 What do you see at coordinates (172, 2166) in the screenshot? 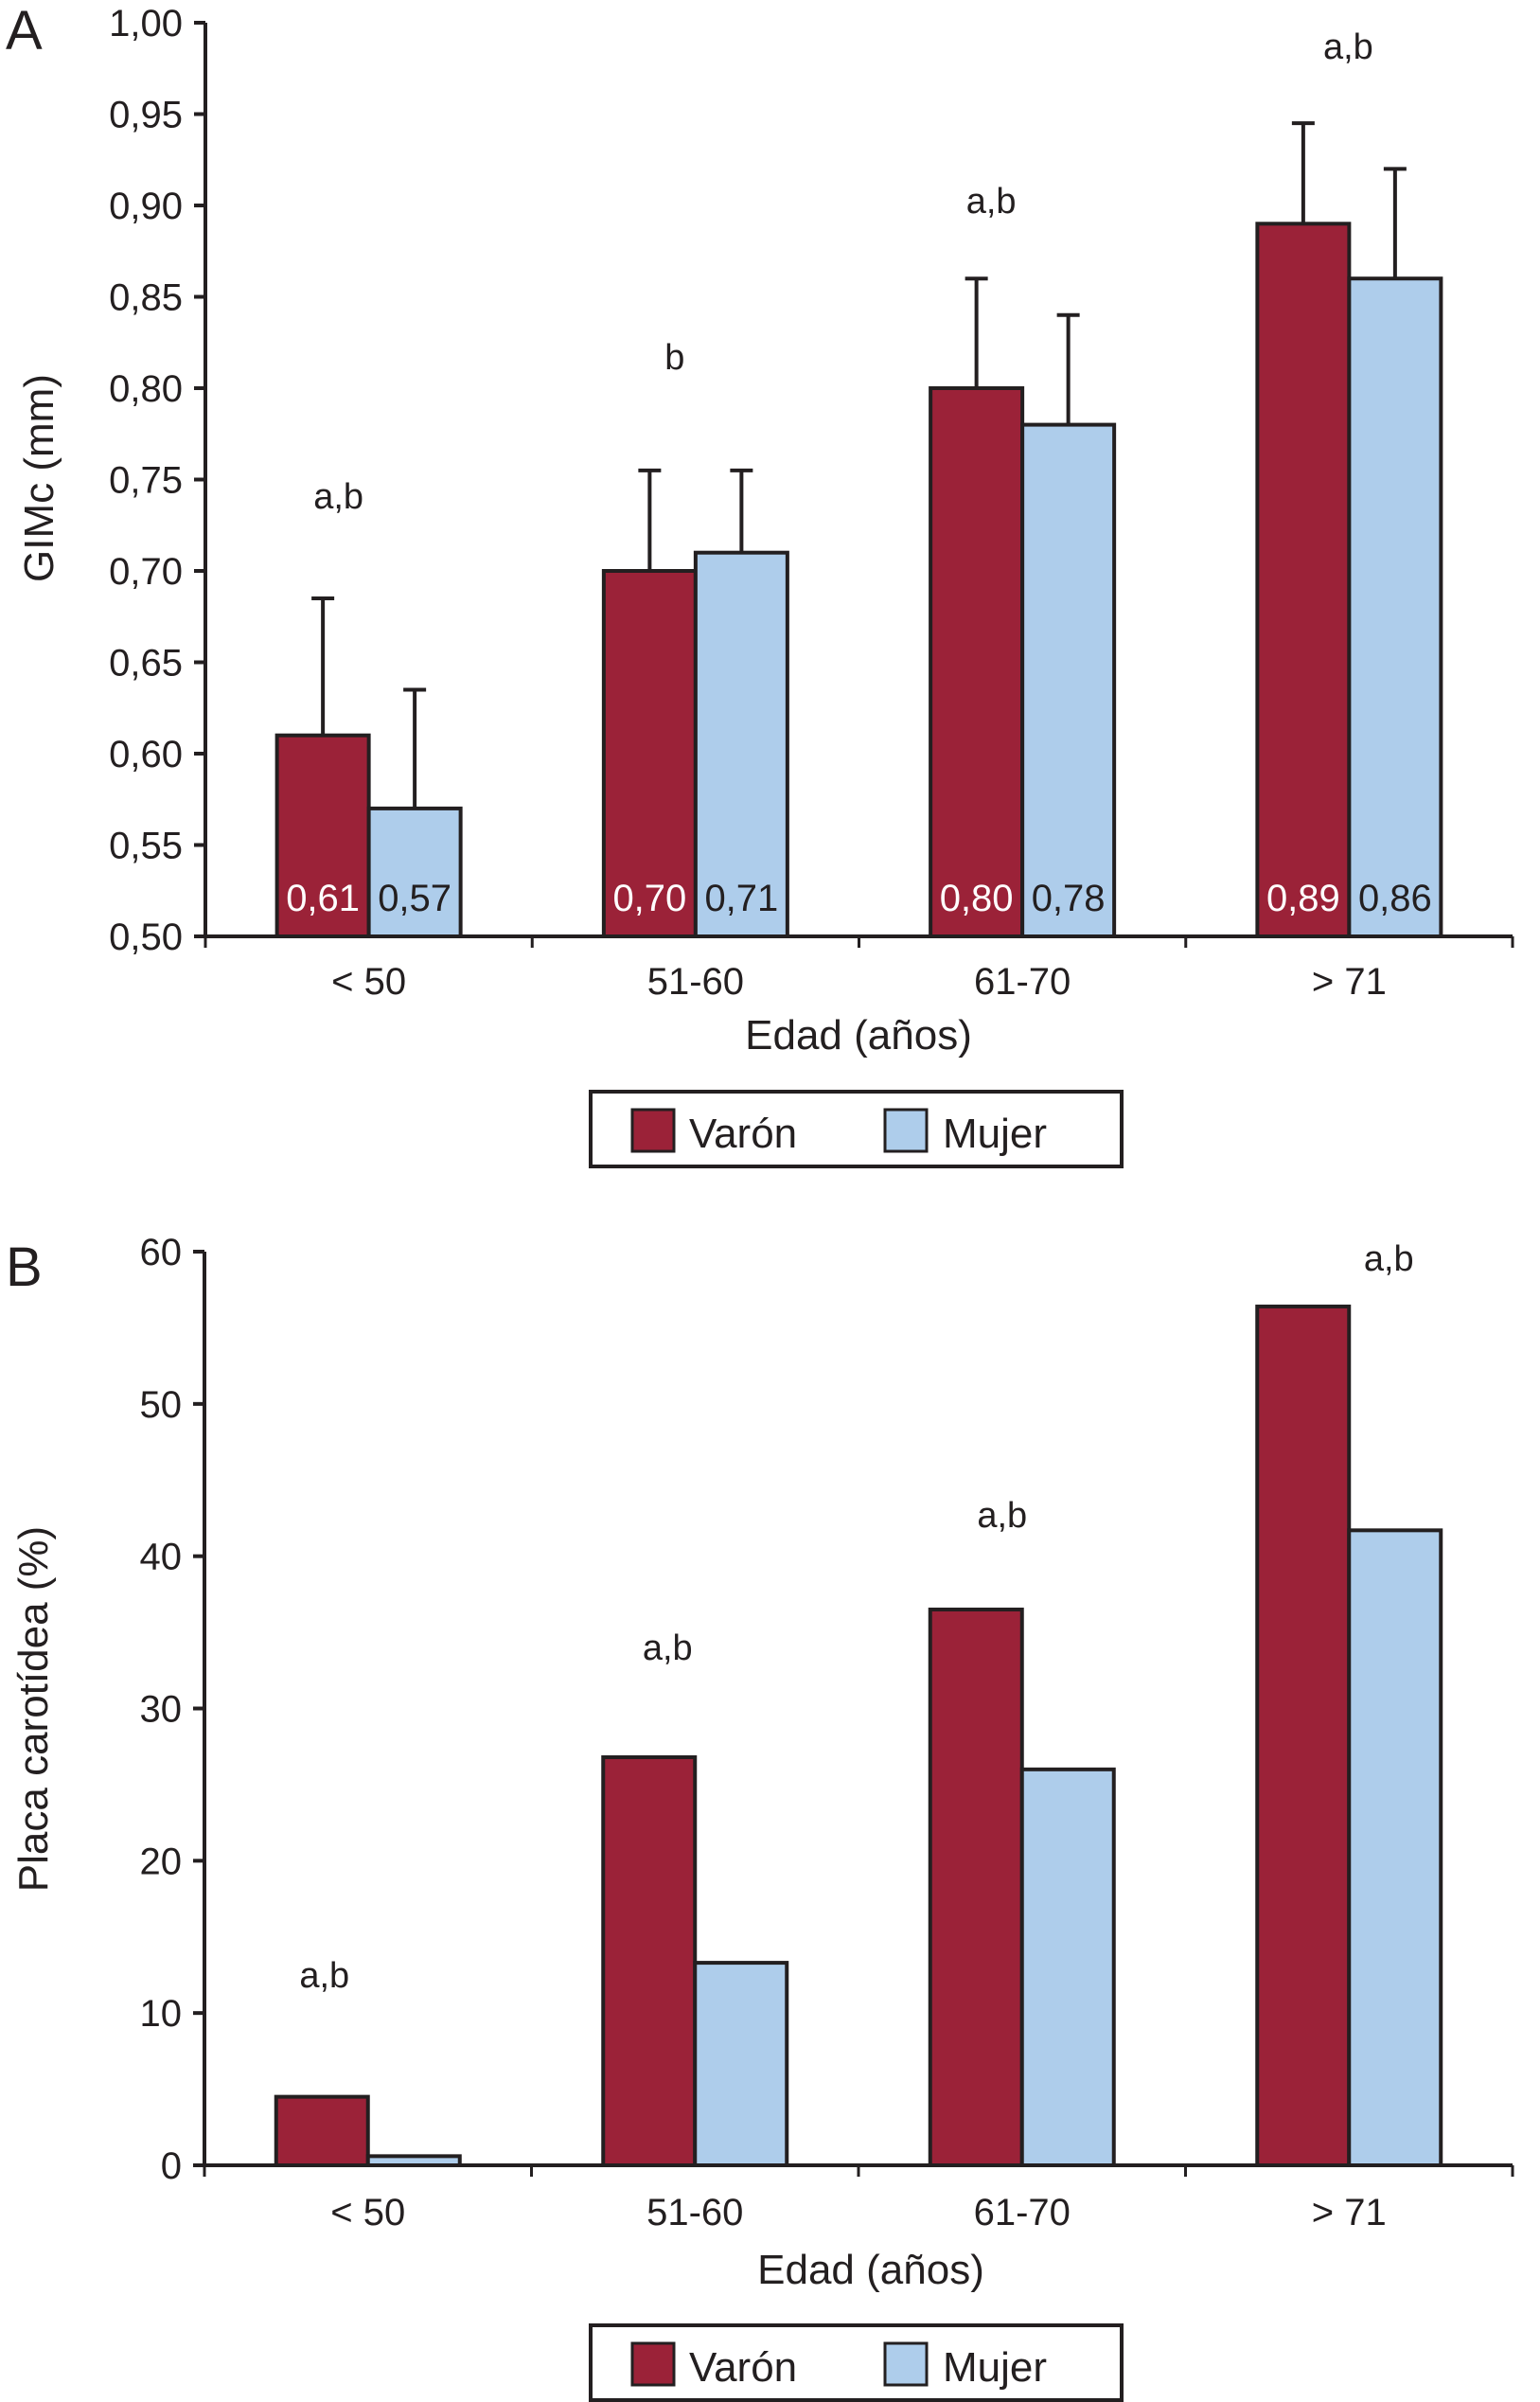
I see `y-tick-label: 0` at bounding box center [172, 2166].